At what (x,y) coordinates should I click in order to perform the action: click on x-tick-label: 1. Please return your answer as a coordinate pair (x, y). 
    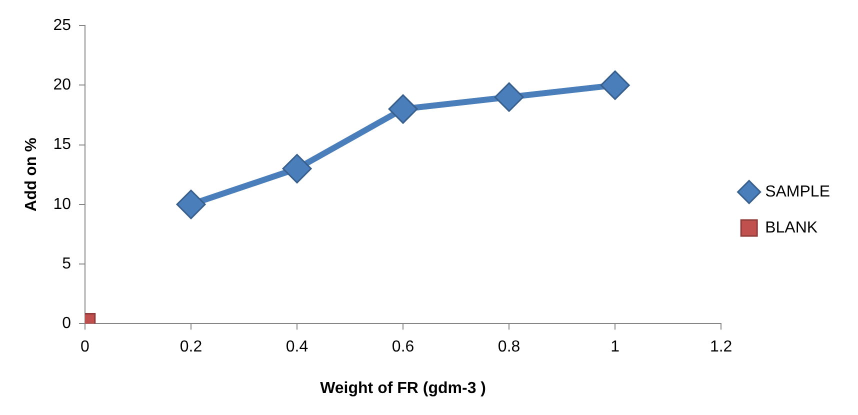
    Looking at the image, I should click on (615, 347).